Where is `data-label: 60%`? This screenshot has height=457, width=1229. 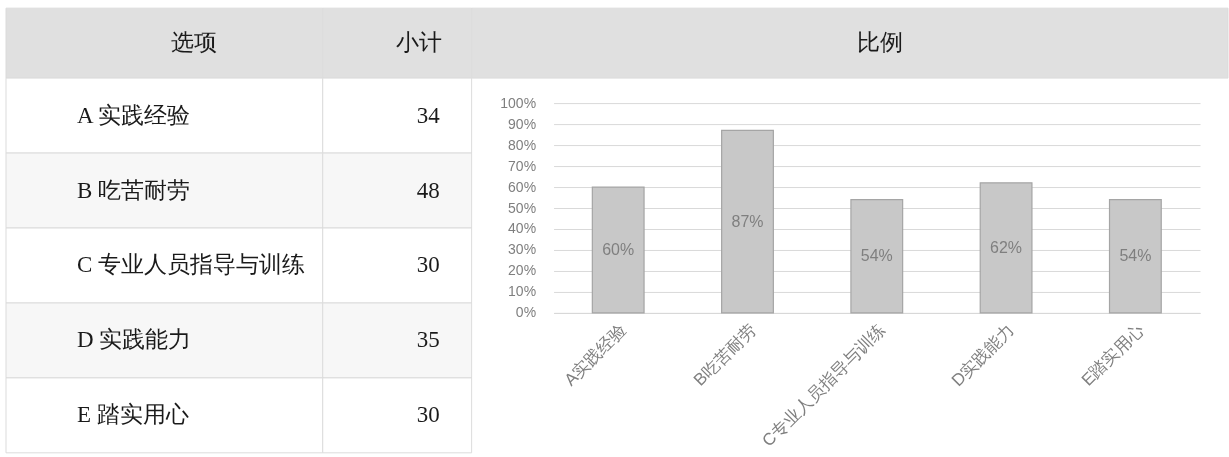 data-label: 60% is located at coordinates (618, 249).